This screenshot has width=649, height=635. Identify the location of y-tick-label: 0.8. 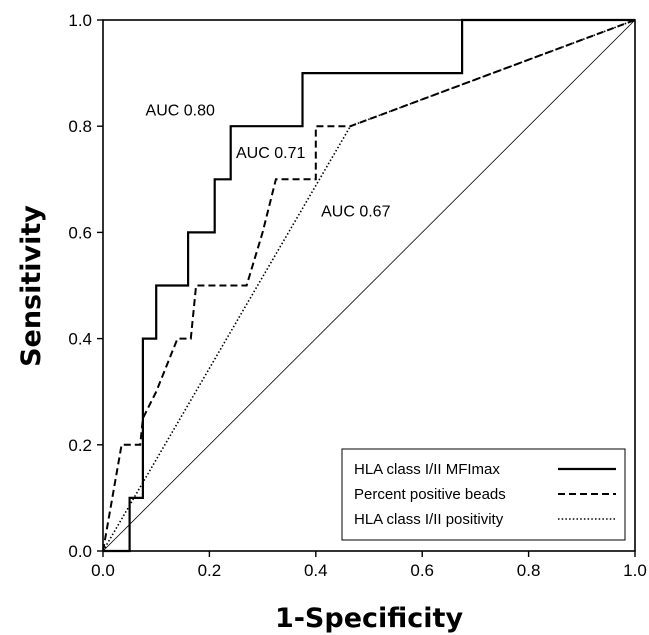
(80, 126).